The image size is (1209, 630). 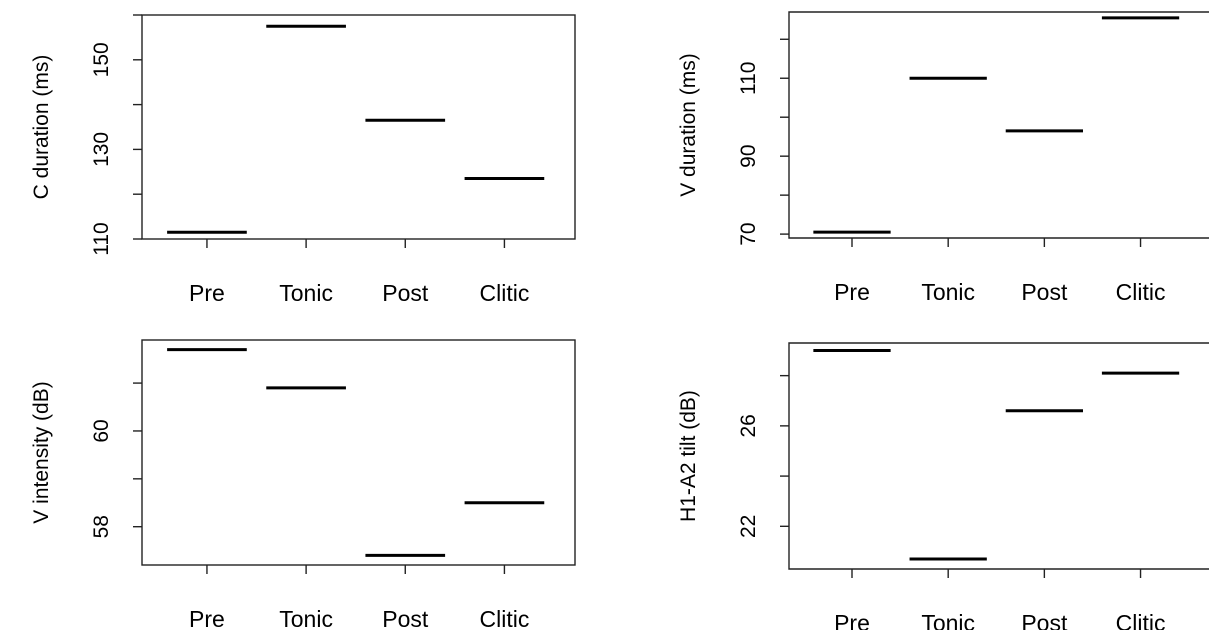 What do you see at coordinates (748, 233) in the screenshot?
I see `y-tick-label: 70` at bounding box center [748, 233].